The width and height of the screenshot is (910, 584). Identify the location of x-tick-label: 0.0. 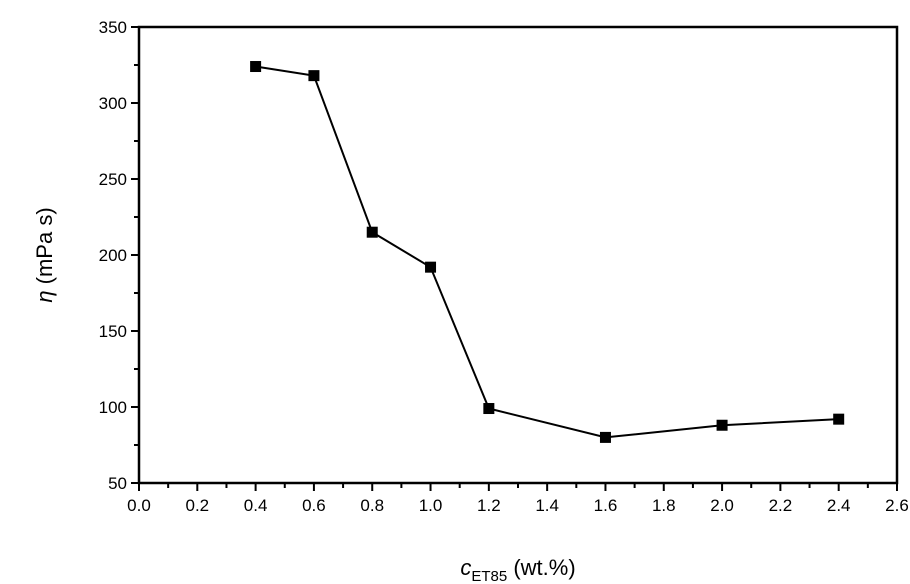
(139, 505).